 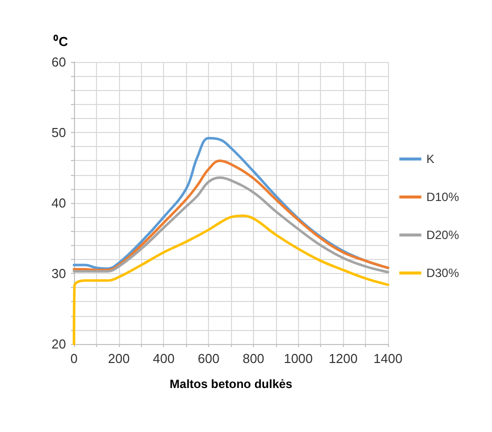 I want to click on x-tick-label: 1000, so click(x=298, y=358).